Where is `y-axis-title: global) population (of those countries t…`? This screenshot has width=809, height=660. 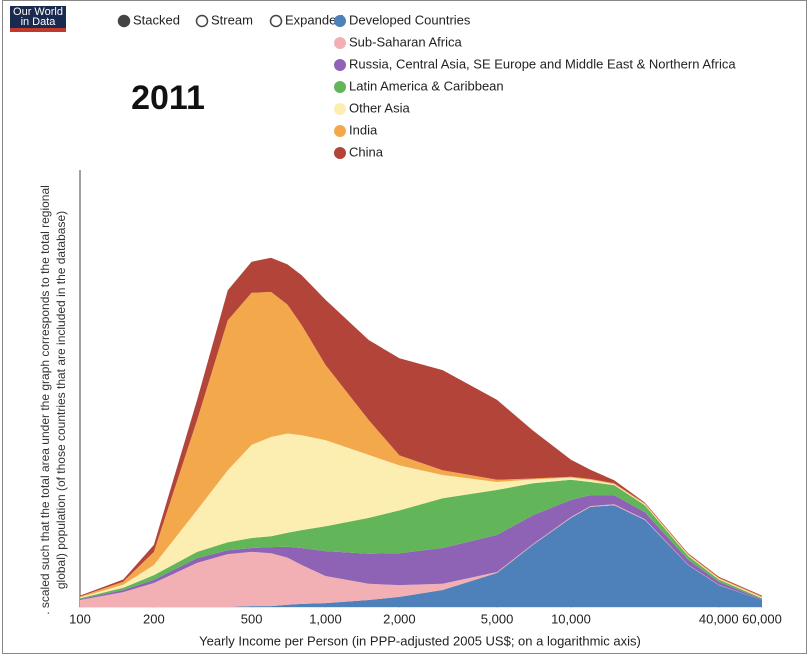
y-axis-title: global) population (of those countries t… is located at coordinates (61, 400).